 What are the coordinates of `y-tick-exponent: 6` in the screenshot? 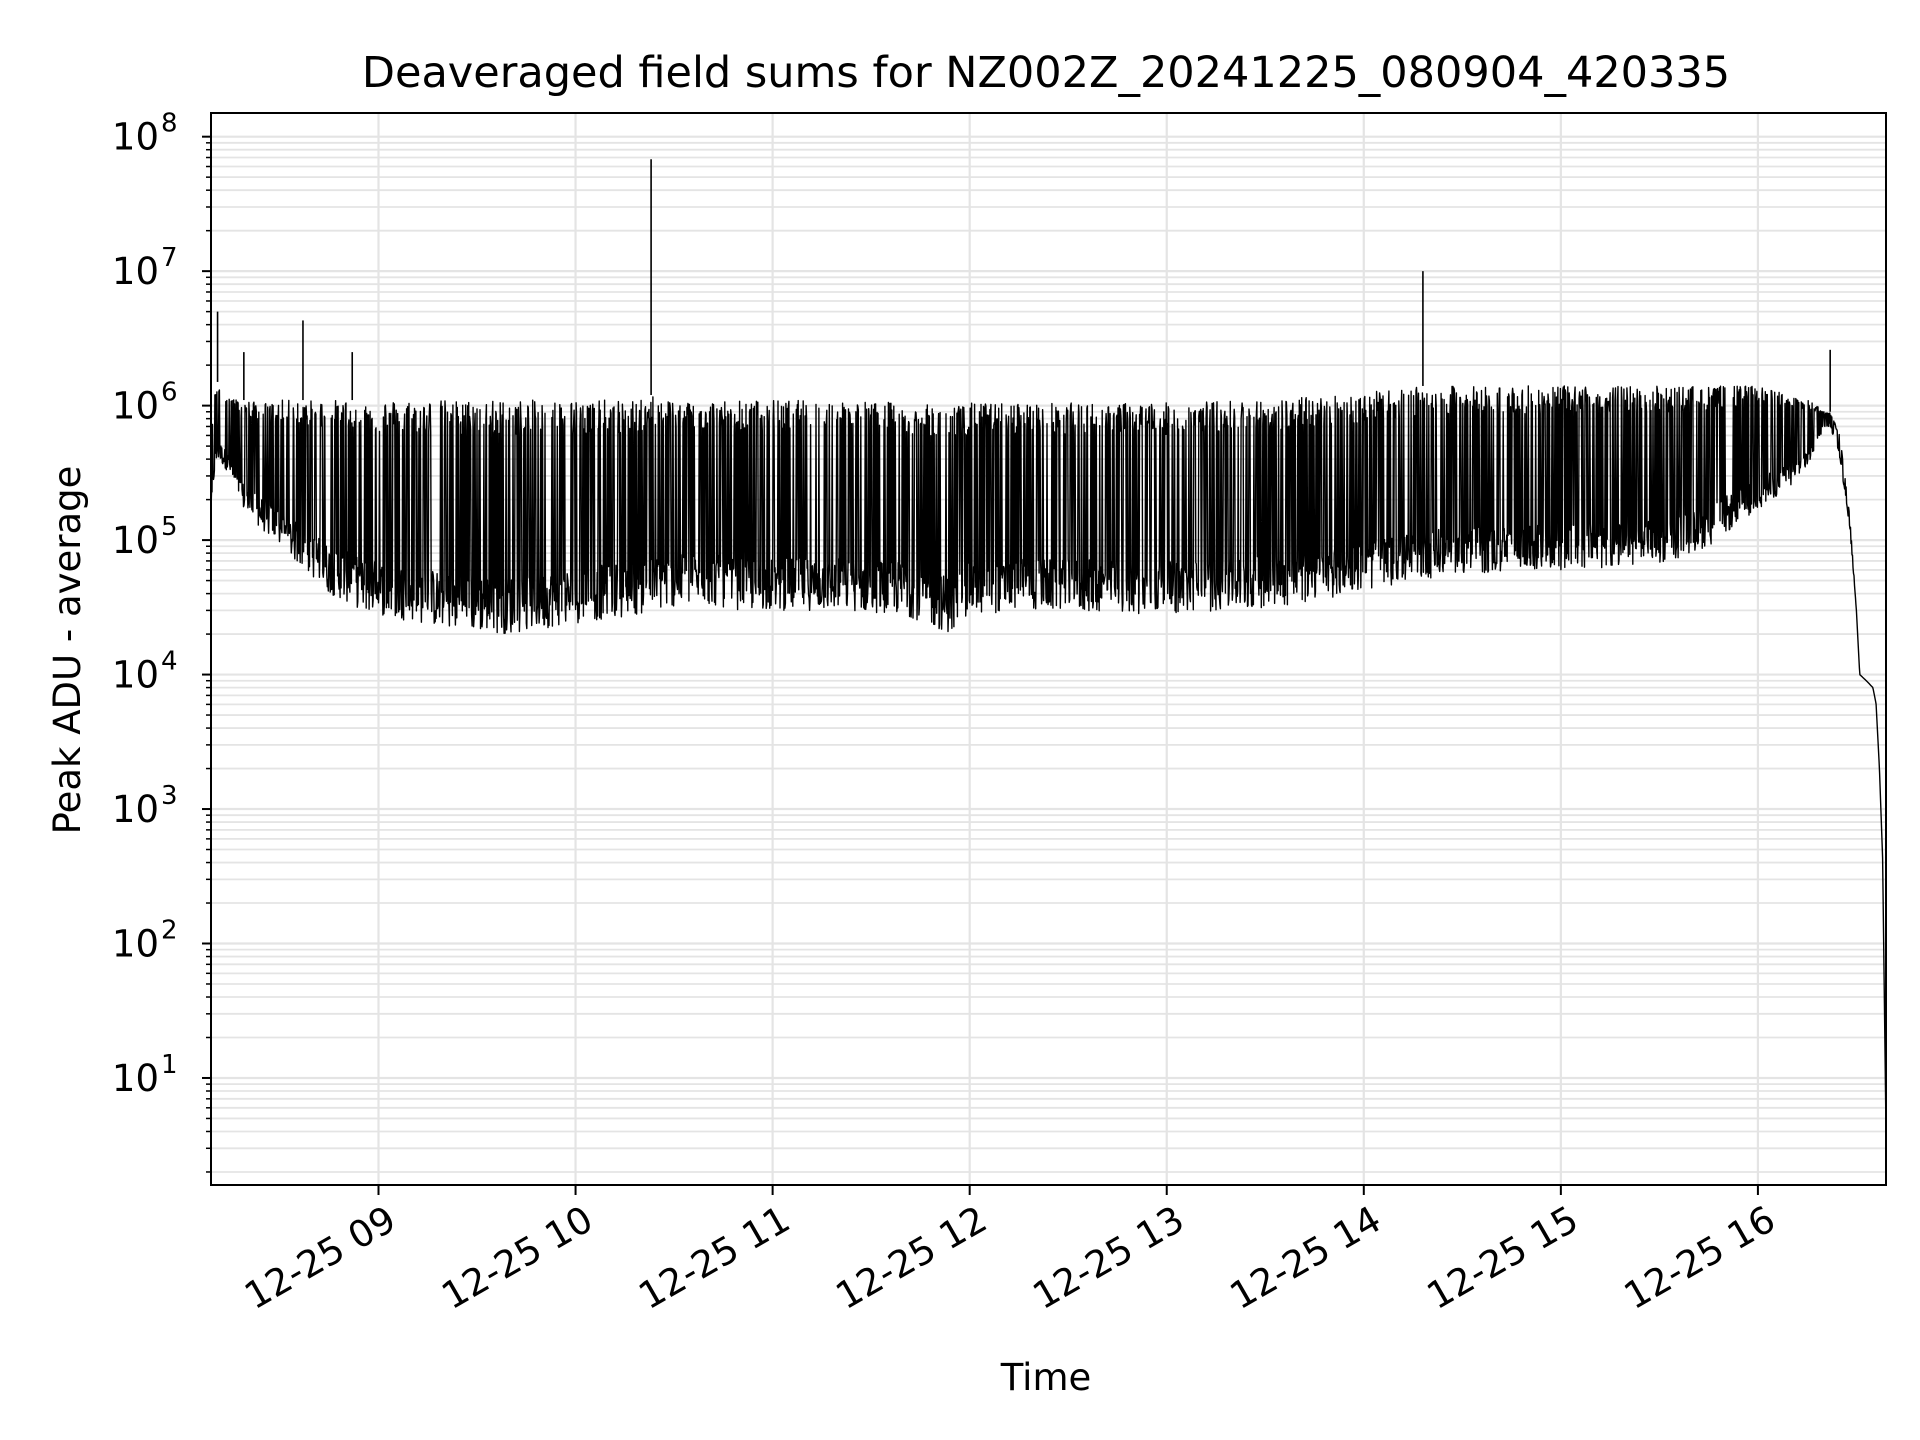 It's located at (169, 393).